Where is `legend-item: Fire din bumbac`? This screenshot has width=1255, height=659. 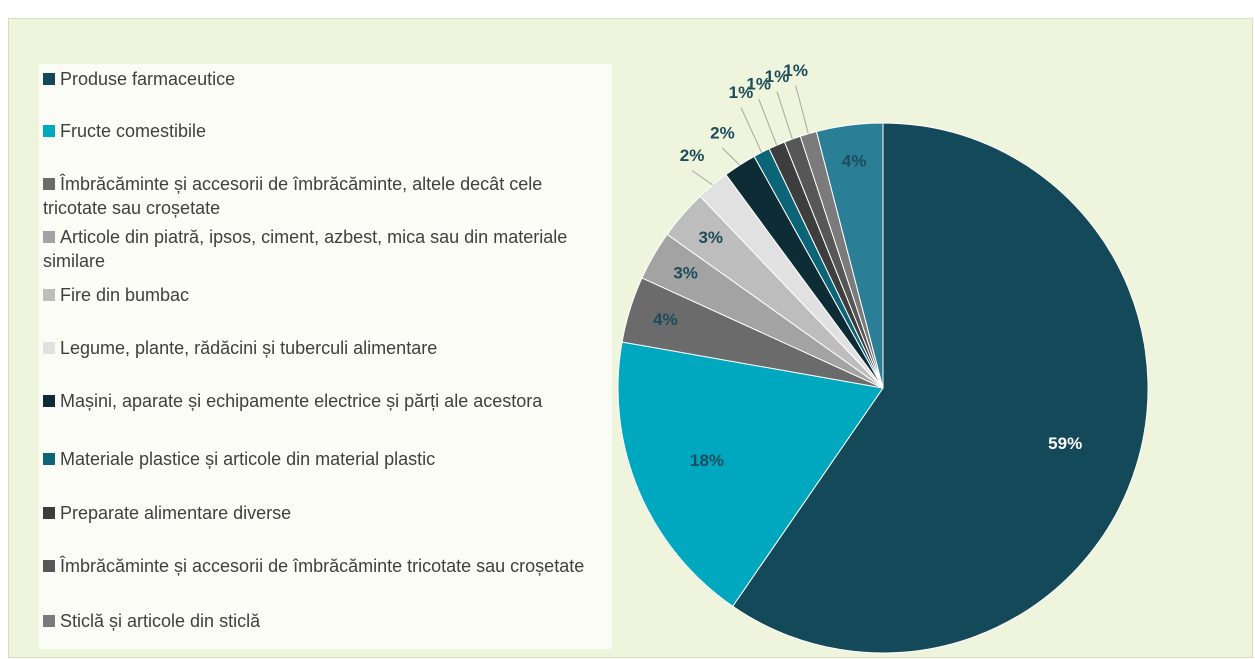
legend-item: Fire din bumbac is located at coordinates (325, 295).